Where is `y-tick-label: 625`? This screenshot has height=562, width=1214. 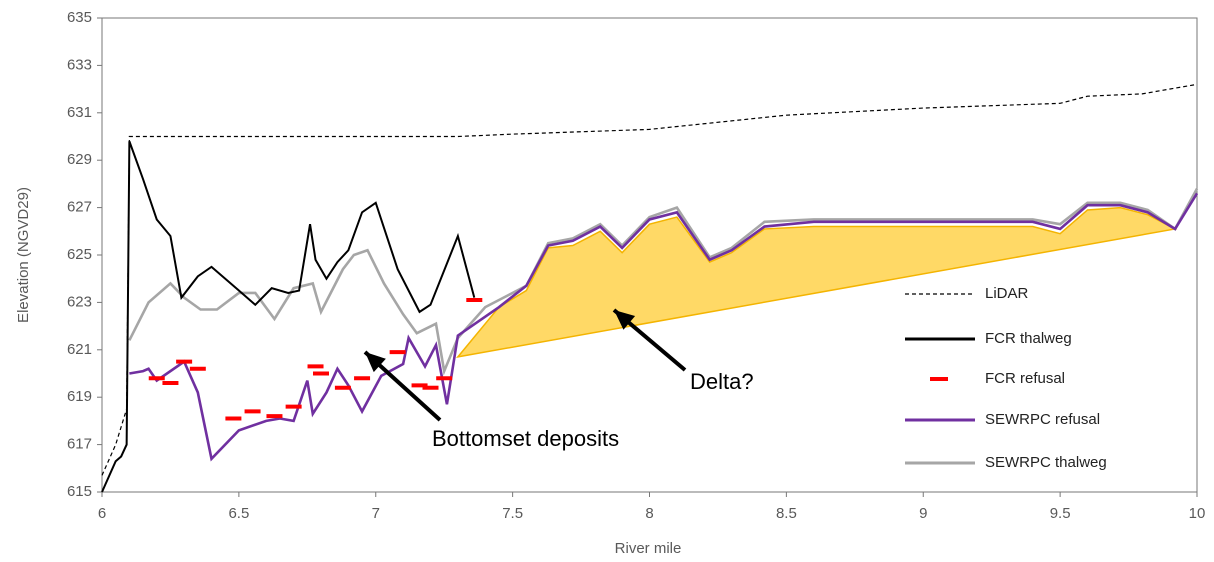 y-tick-label: 625 is located at coordinates (79, 254).